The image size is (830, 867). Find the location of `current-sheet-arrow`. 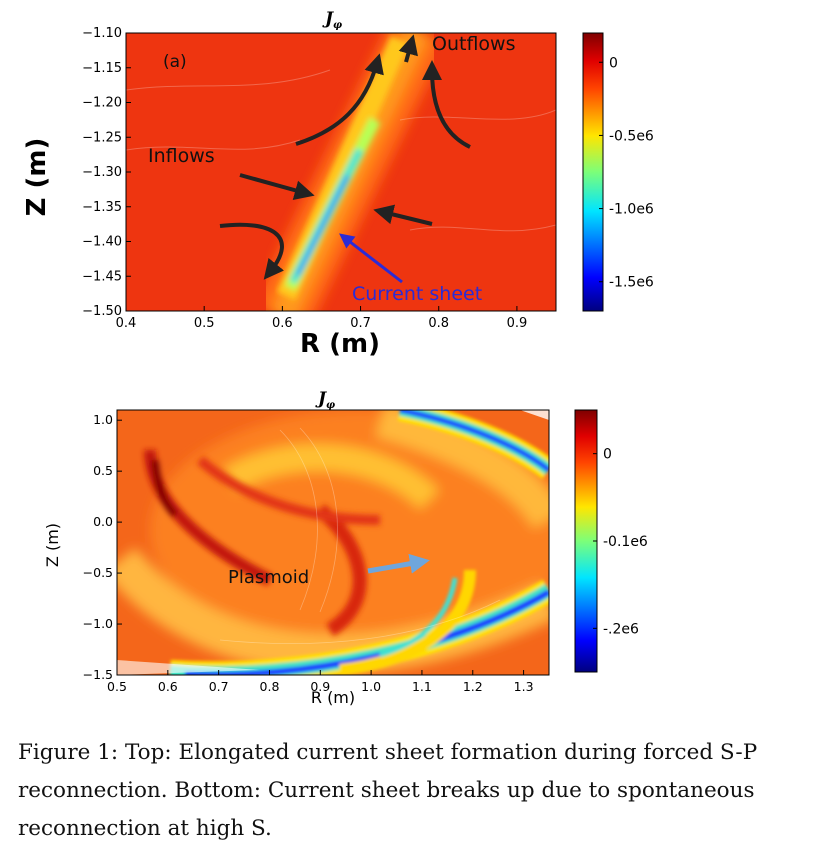

current-sheet-arrow is located at coordinates (371, 258).